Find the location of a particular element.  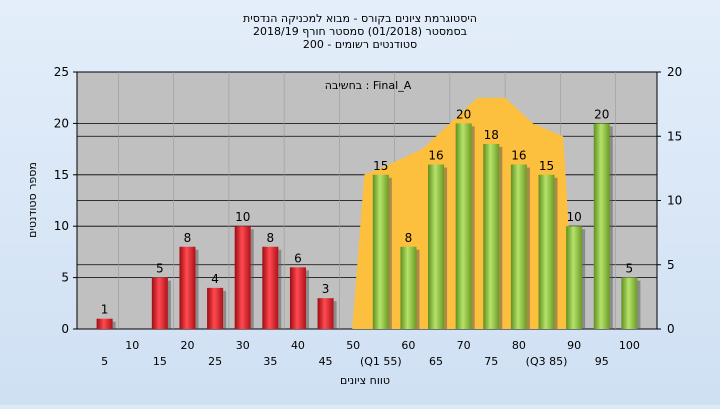

y-tick-label: 20 is located at coordinates (61, 123).